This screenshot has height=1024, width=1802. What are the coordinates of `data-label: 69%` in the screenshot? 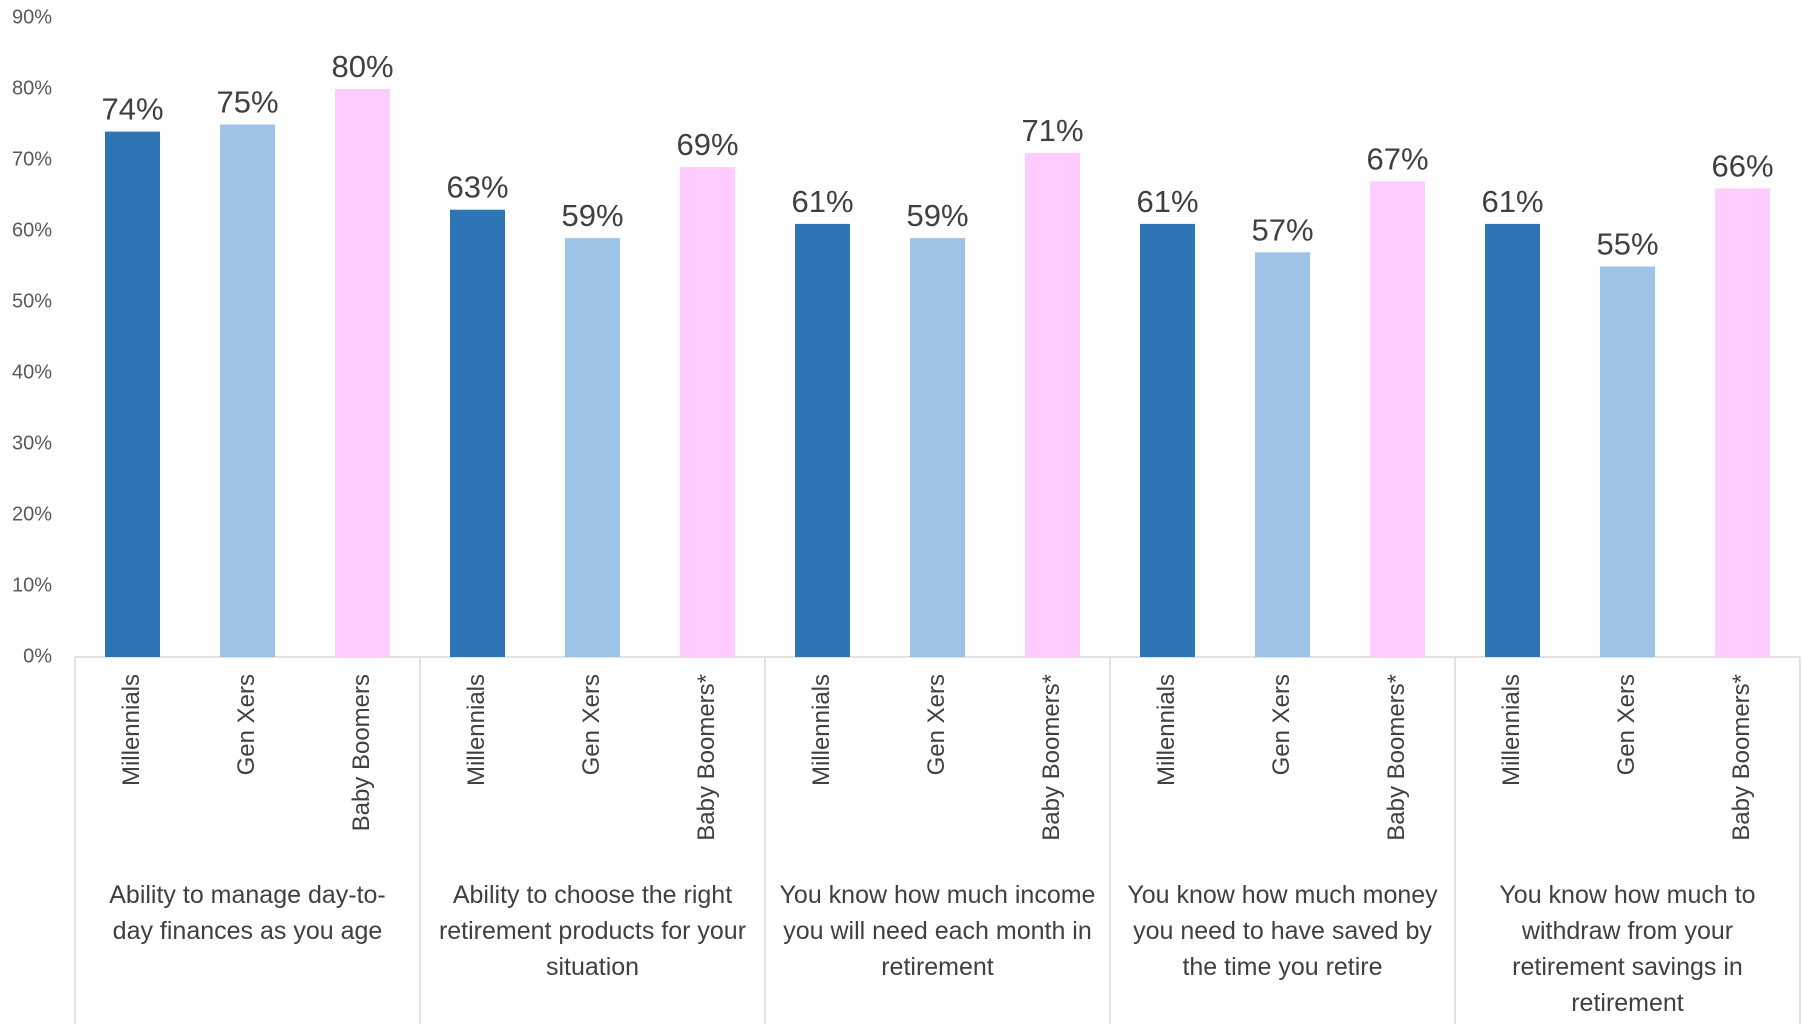 It's located at (707, 144).